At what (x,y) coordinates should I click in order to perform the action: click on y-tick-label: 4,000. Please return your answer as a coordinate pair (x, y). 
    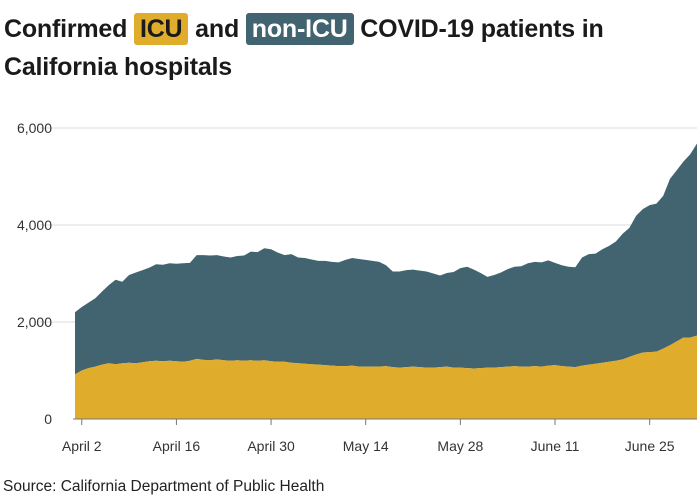
    Looking at the image, I should click on (34, 225).